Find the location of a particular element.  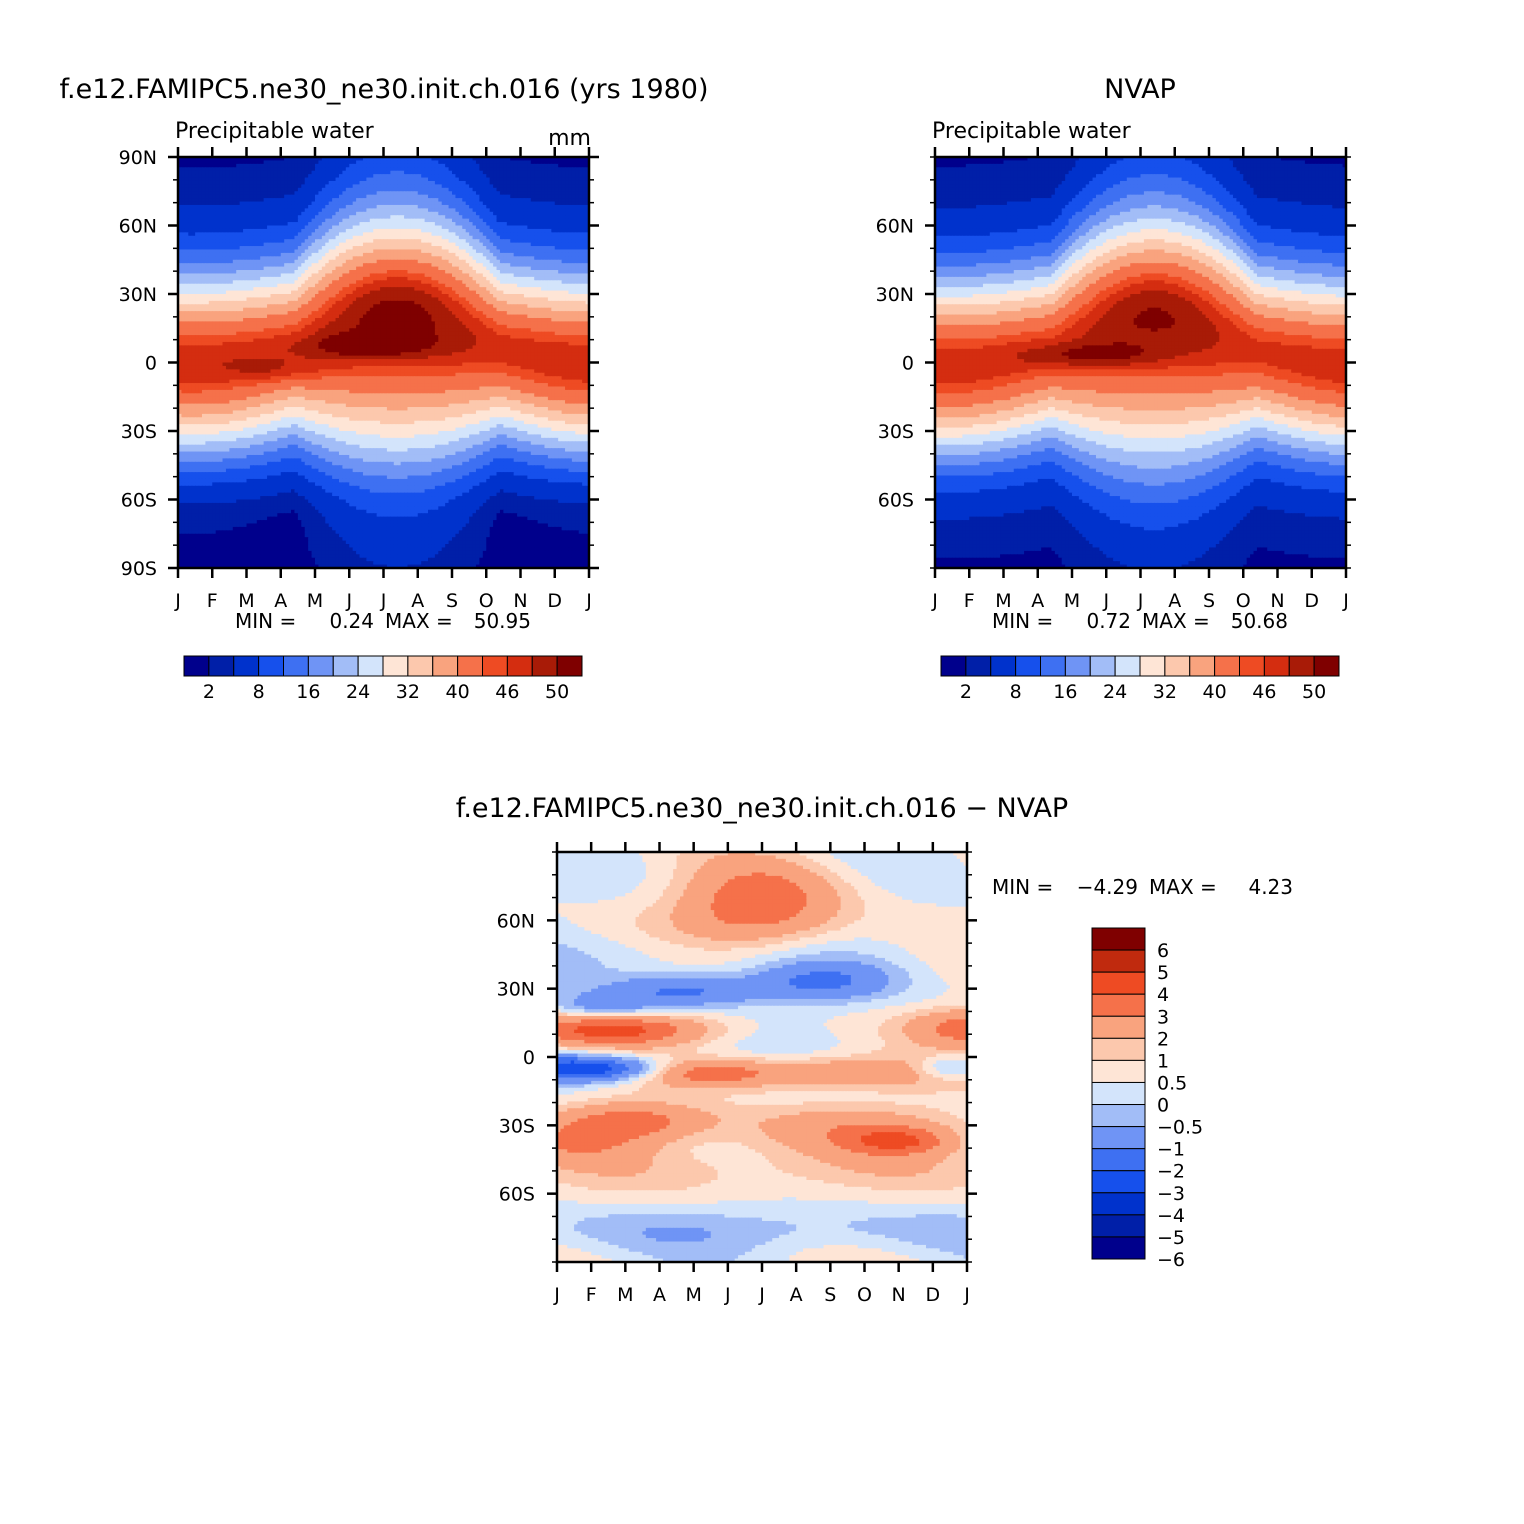

panel-model-contour is located at coordinates (383, 362).